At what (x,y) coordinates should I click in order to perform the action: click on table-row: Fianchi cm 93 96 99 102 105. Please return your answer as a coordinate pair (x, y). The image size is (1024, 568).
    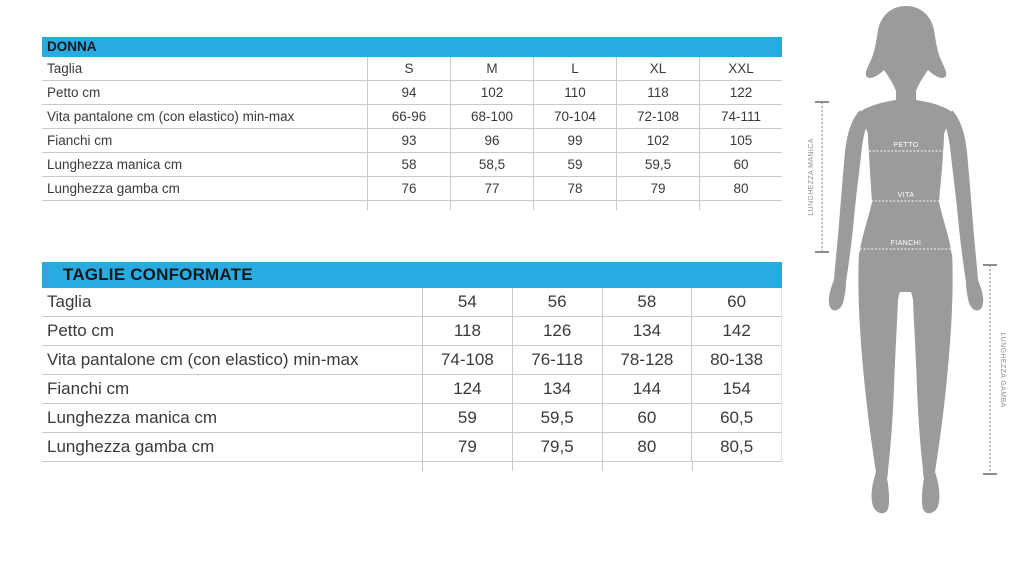
    Looking at the image, I should click on (412, 141).